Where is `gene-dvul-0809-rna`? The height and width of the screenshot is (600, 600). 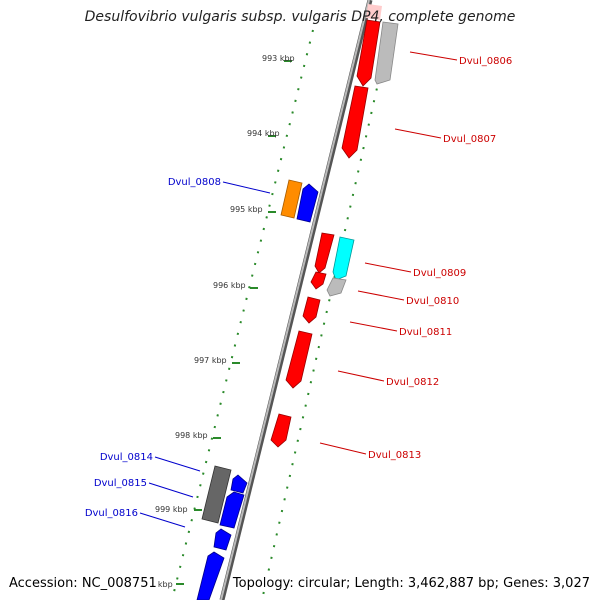
gene-dvul-0809-rna is located at coordinates (343, 258).